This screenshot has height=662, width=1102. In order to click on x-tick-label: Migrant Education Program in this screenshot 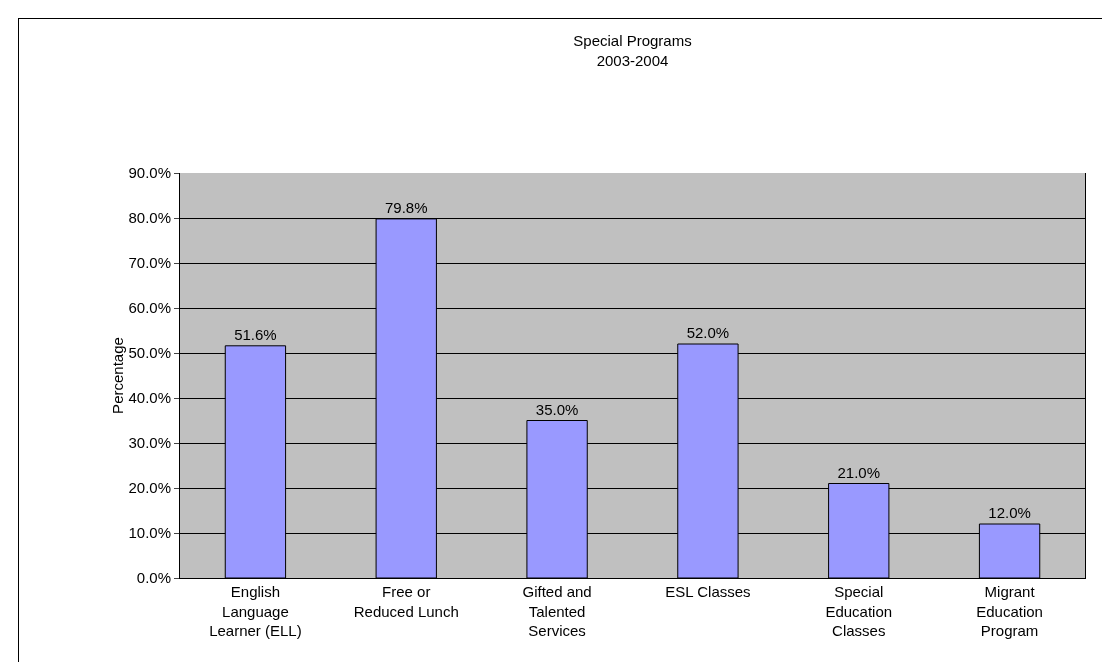, I will do `click(1009, 611)`.